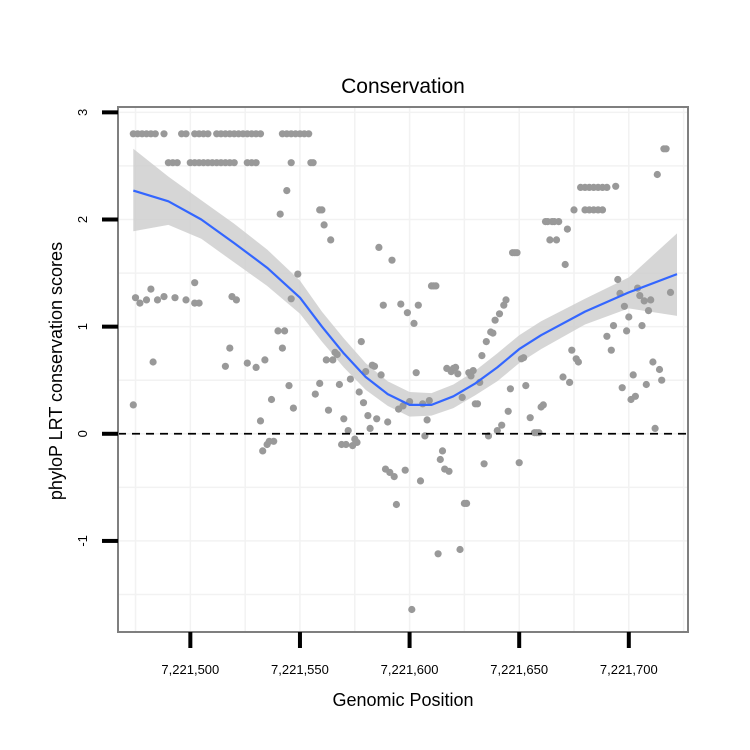 This screenshot has height=750, width=750. What do you see at coordinates (82, 433) in the screenshot?
I see `y-tick-label: 0` at bounding box center [82, 433].